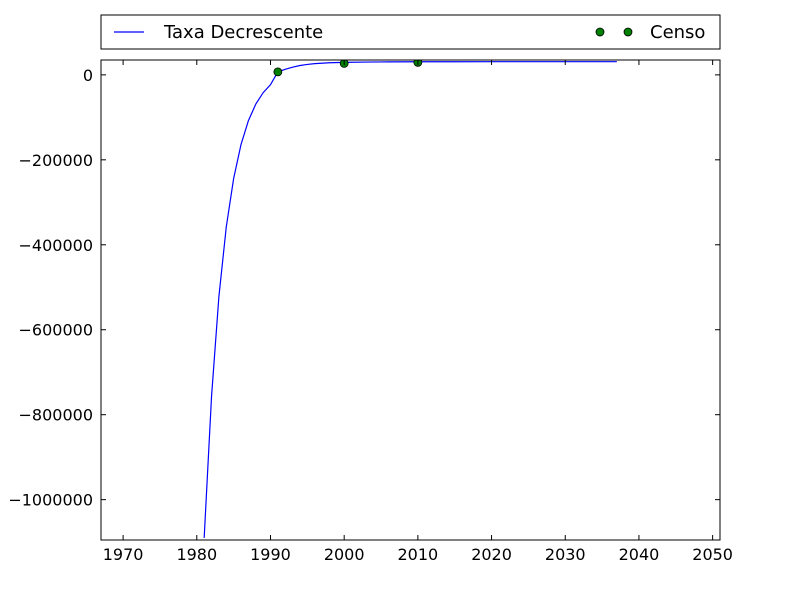  I want to click on y-tick-label: 0, so click(88, 75).